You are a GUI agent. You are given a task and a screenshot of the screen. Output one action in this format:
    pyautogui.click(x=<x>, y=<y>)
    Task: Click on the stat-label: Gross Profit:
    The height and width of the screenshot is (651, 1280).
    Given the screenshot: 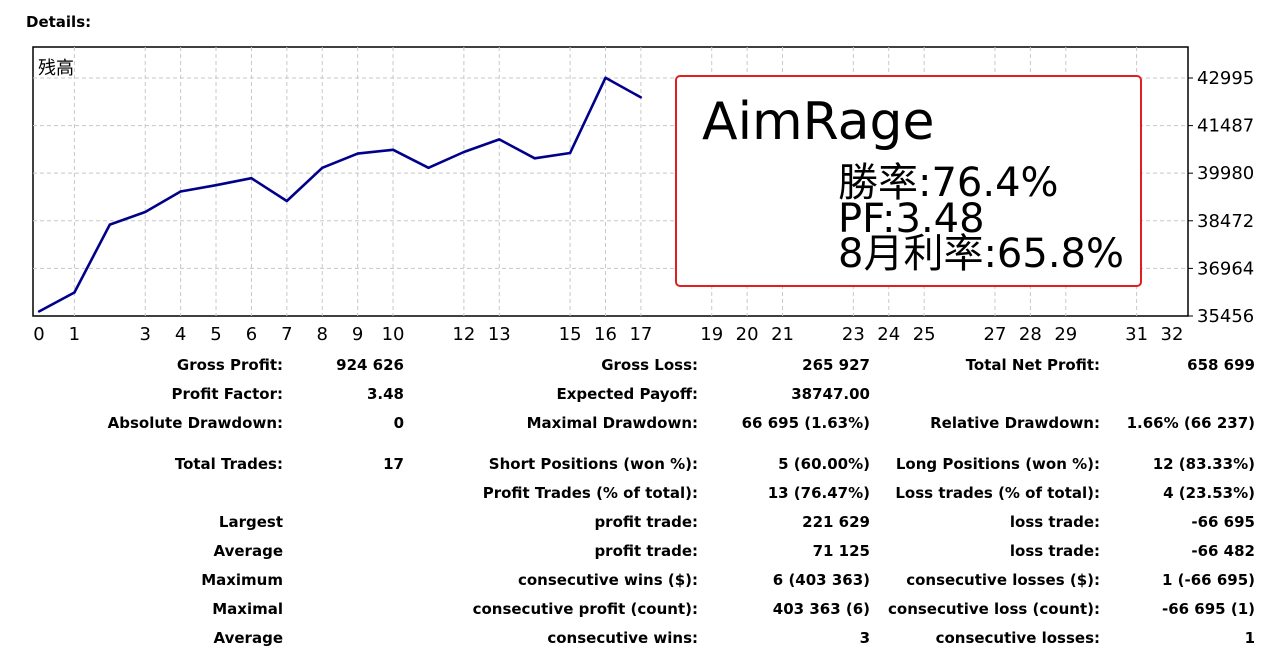 What is the action you would take?
    pyautogui.click(x=229, y=365)
    